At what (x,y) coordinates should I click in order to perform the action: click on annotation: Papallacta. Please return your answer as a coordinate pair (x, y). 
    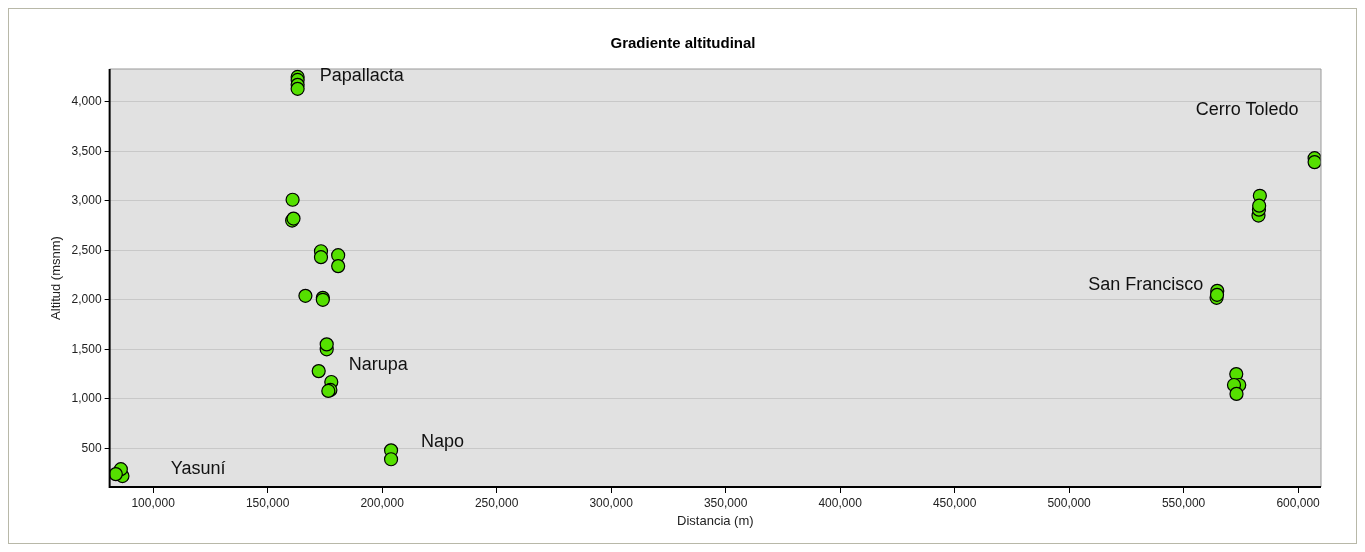
    Looking at the image, I should click on (362, 74).